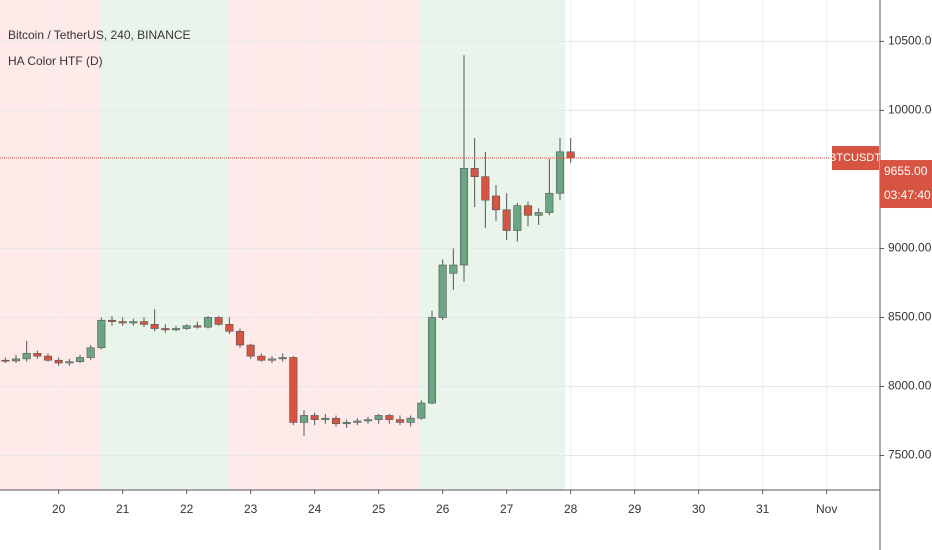 The image size is (932, 550). What do you see at coordinates (907, 195) in the screenshot?
I see `countdown-label: 03:47:40` at bounding box center [907, 195].